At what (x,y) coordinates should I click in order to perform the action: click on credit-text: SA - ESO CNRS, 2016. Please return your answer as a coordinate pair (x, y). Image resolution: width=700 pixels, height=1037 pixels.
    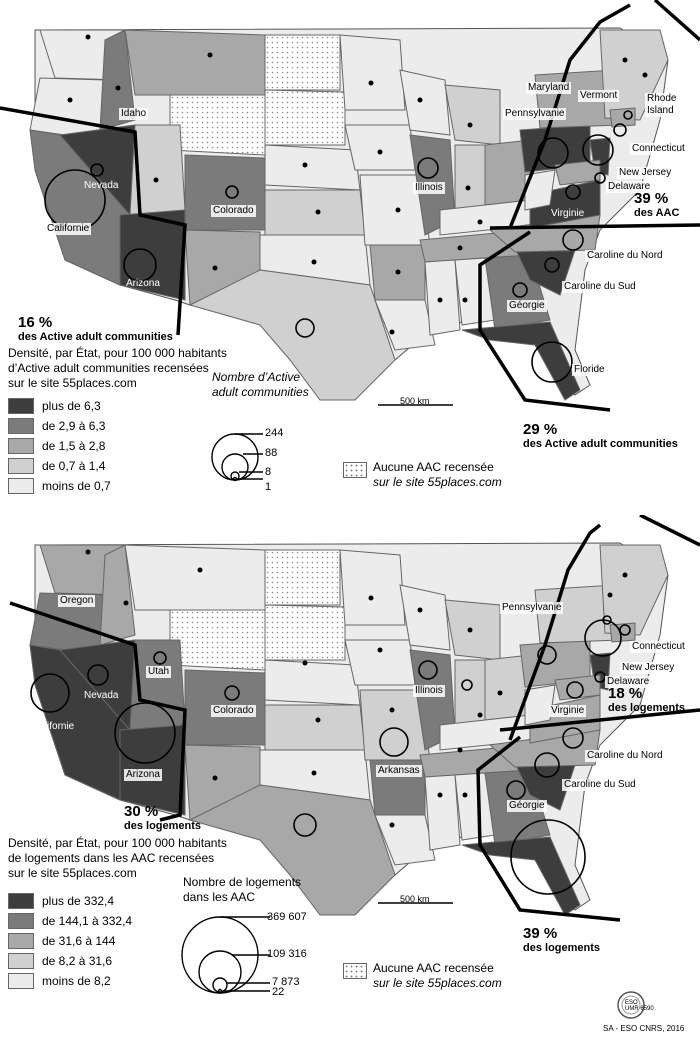
    Looking at the image, I should click on (644, 1028).